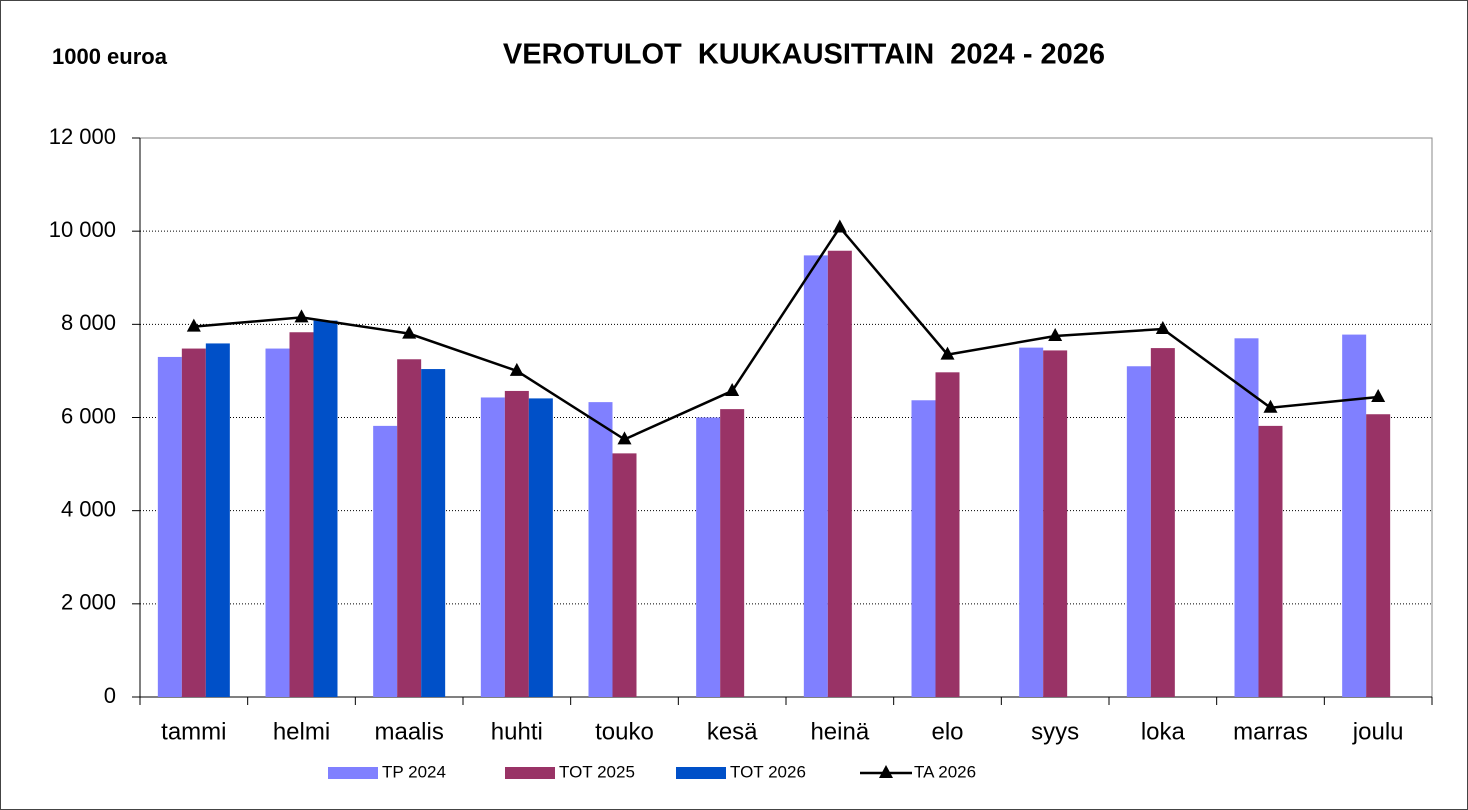  I want to click on x-tick-label: kesä, so click(732, 731).